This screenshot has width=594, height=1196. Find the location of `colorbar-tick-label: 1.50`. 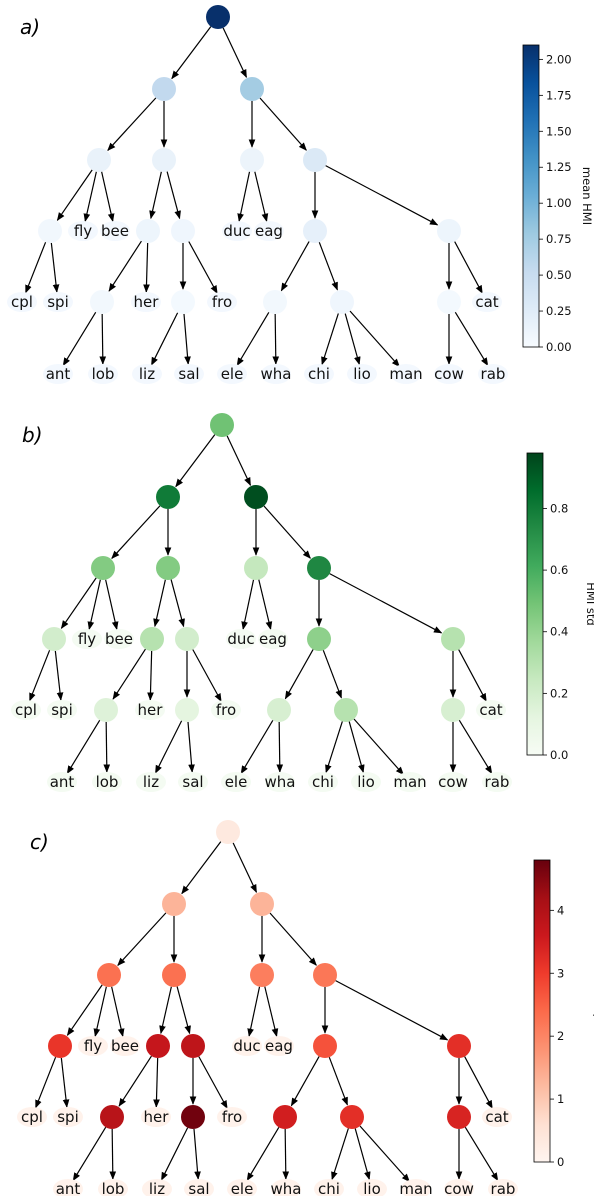

colorbar-tick-label: 1.50 is located at coordinates (559, 131).